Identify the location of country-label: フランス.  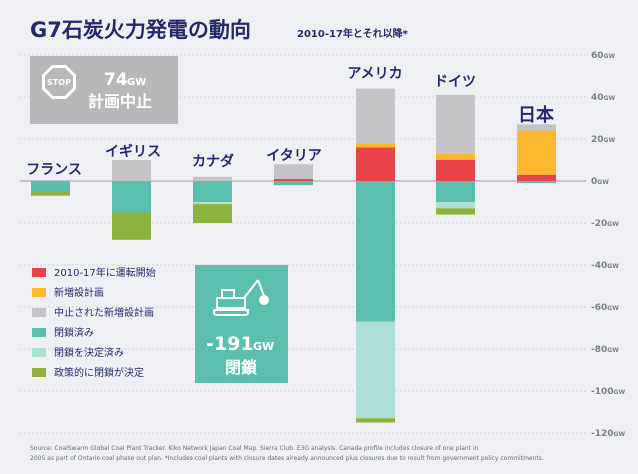
(54, 170).